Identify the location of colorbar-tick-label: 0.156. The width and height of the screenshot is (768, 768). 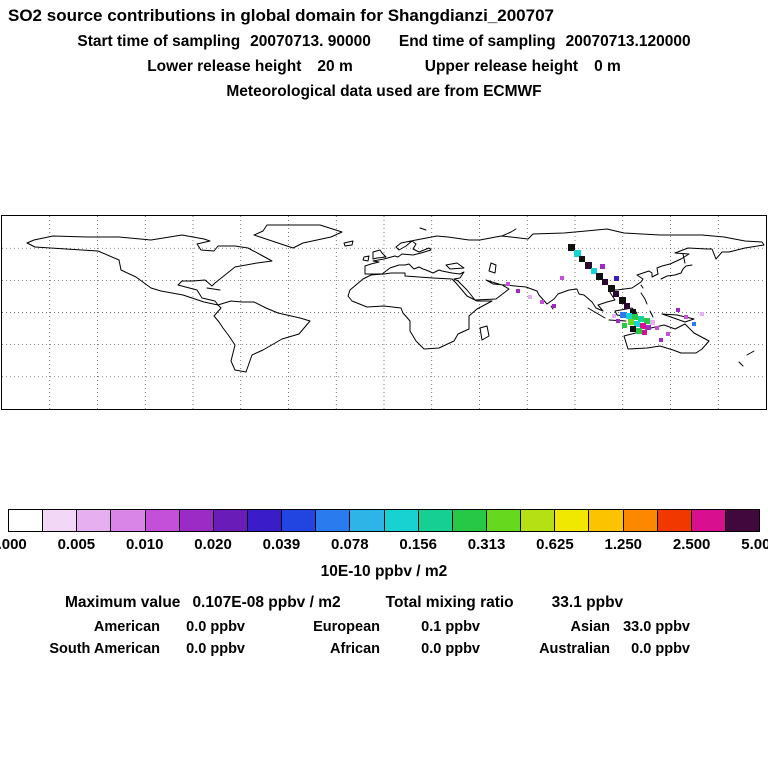
(418, 544).